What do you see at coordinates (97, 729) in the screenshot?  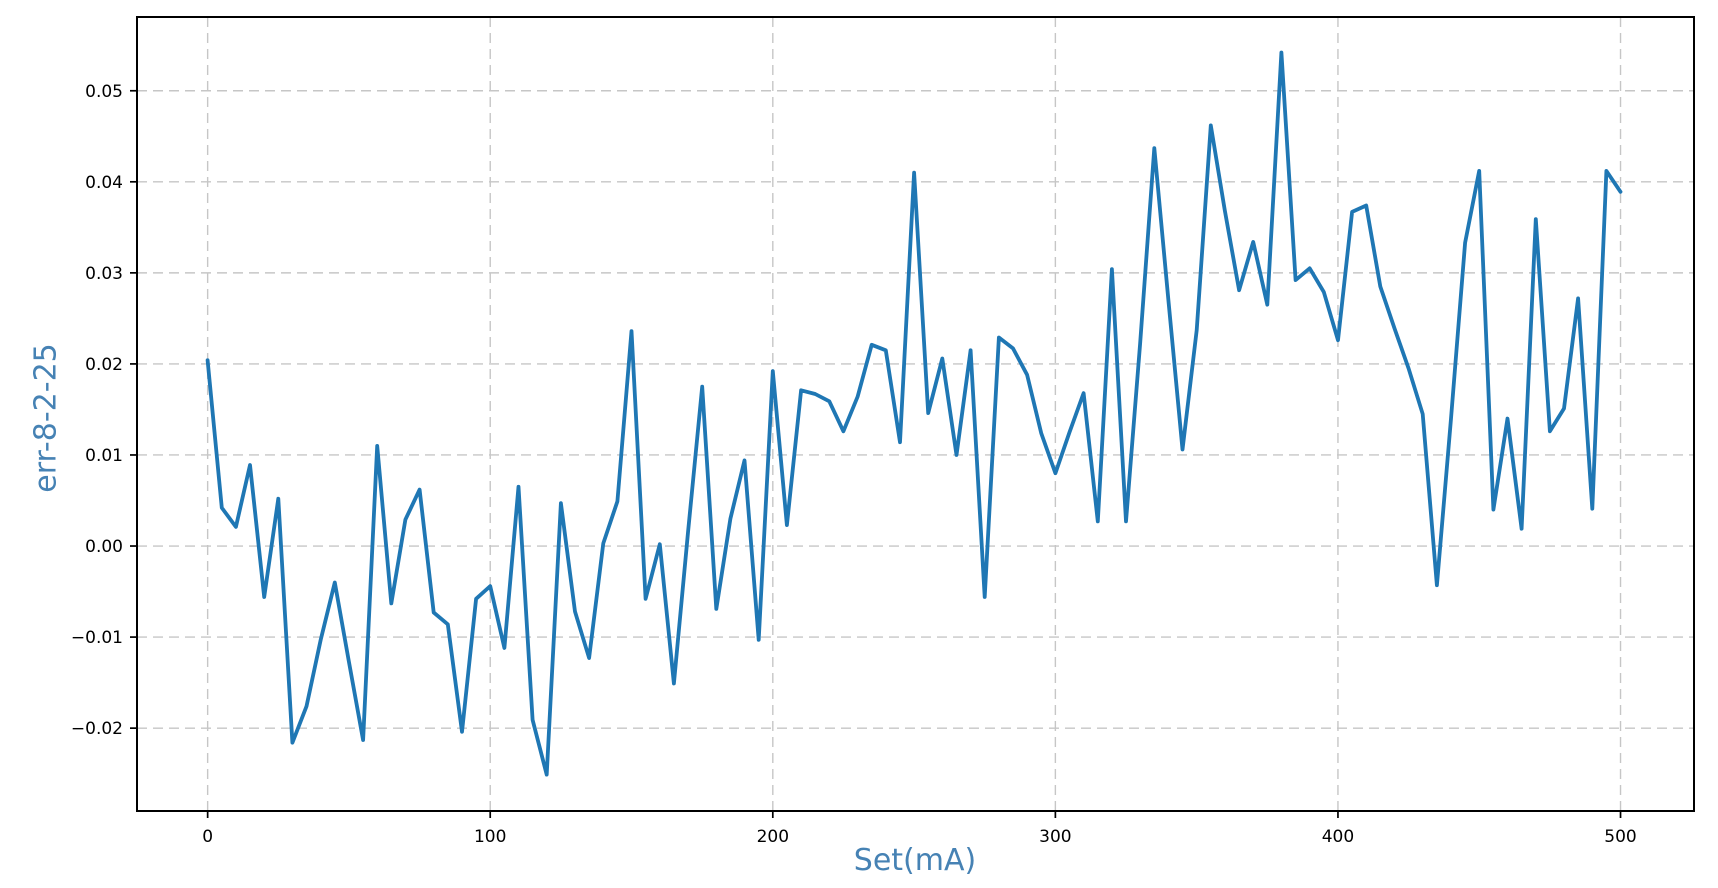 I see `y-tick-label: −0.02` at bounding box center [97, 729].